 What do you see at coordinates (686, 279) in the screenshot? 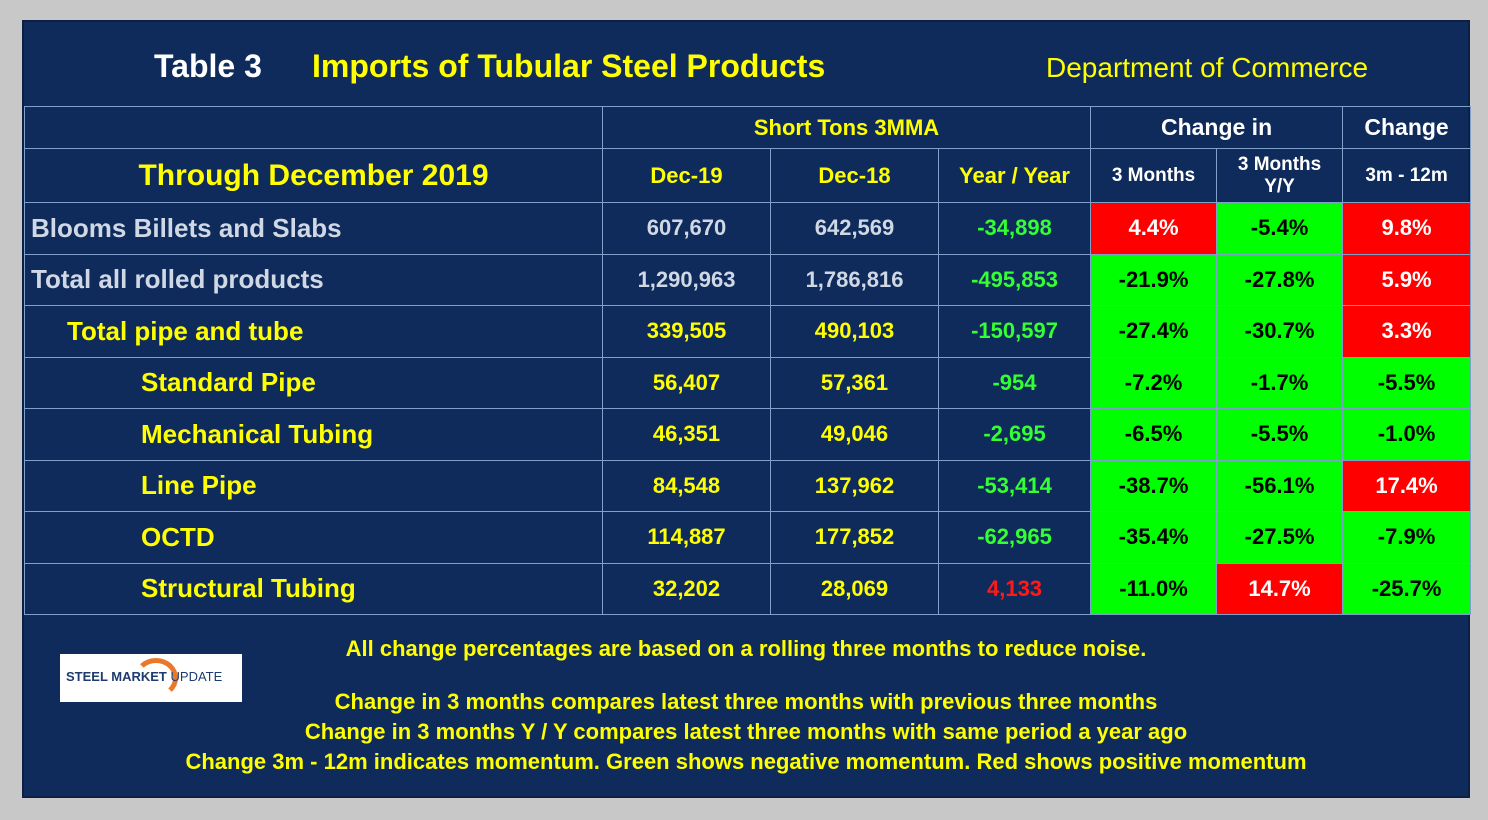
I see `cell-dec19: 1,290,963` at bounding box center [686, 279].